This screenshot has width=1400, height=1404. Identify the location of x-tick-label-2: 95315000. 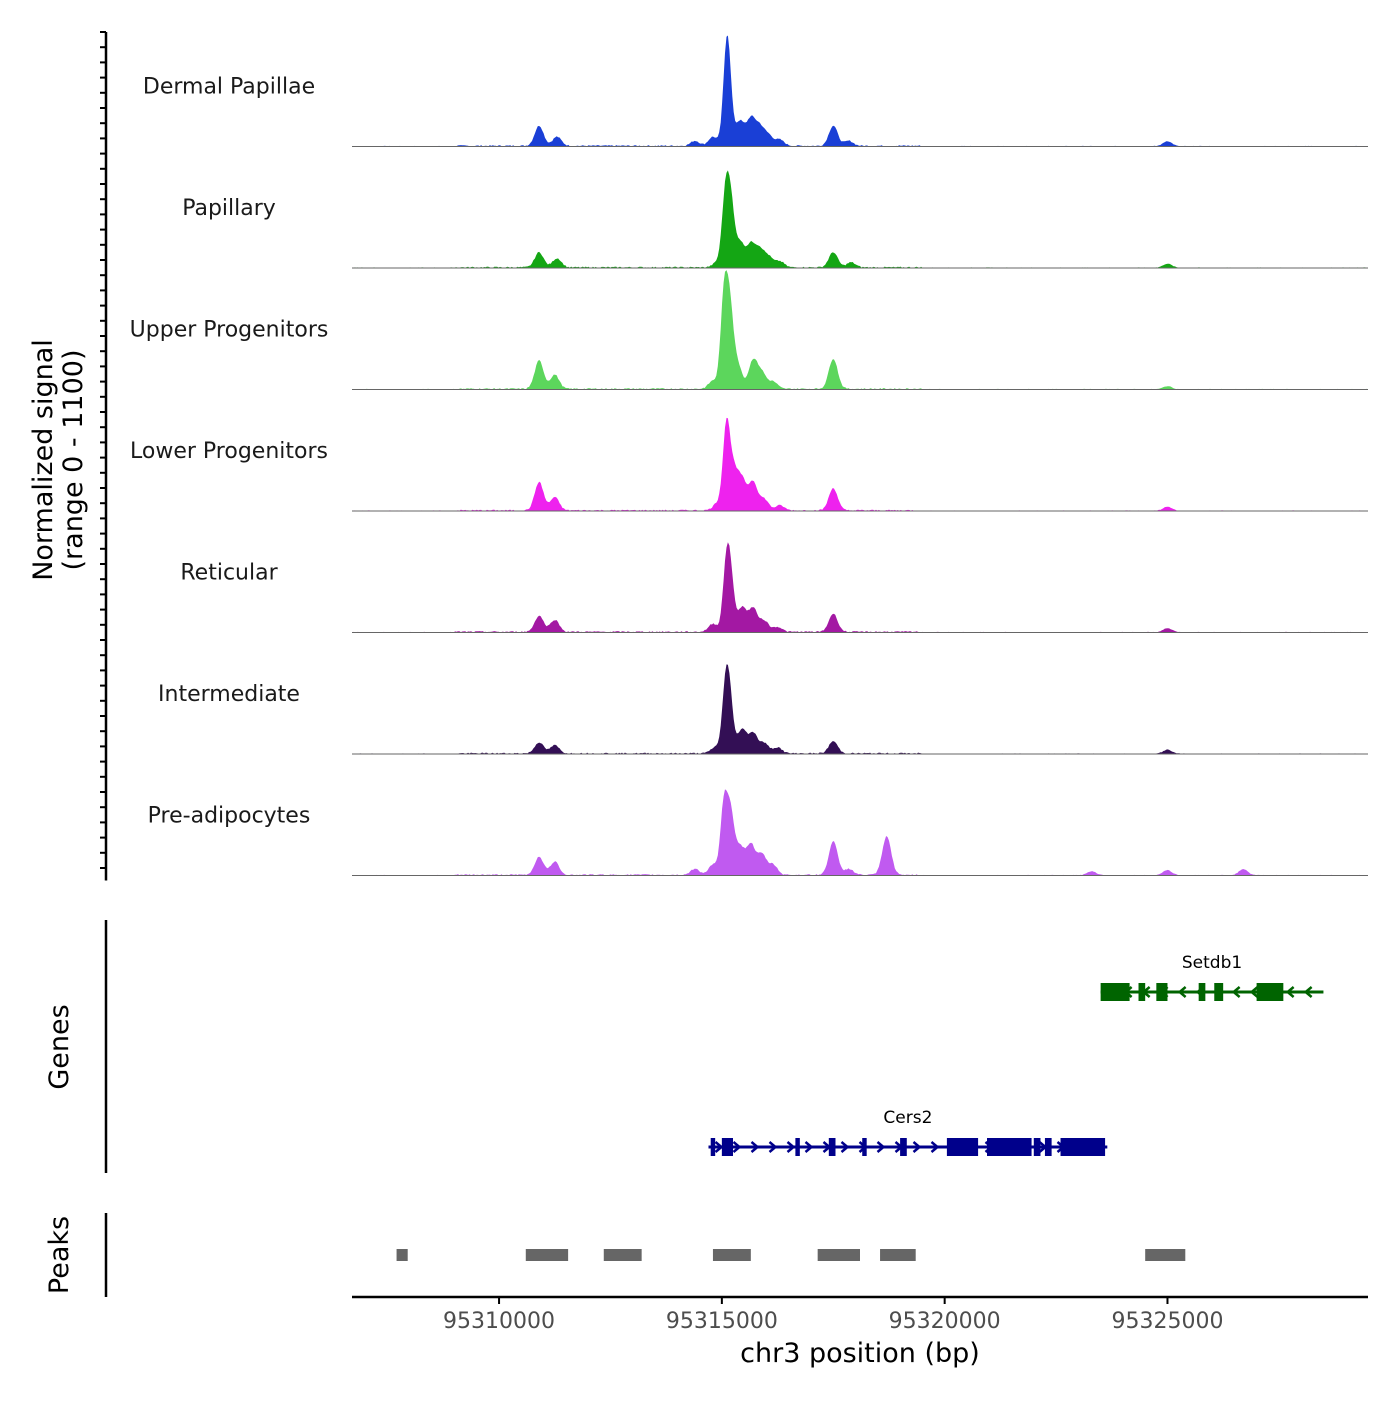
(722, 1321).